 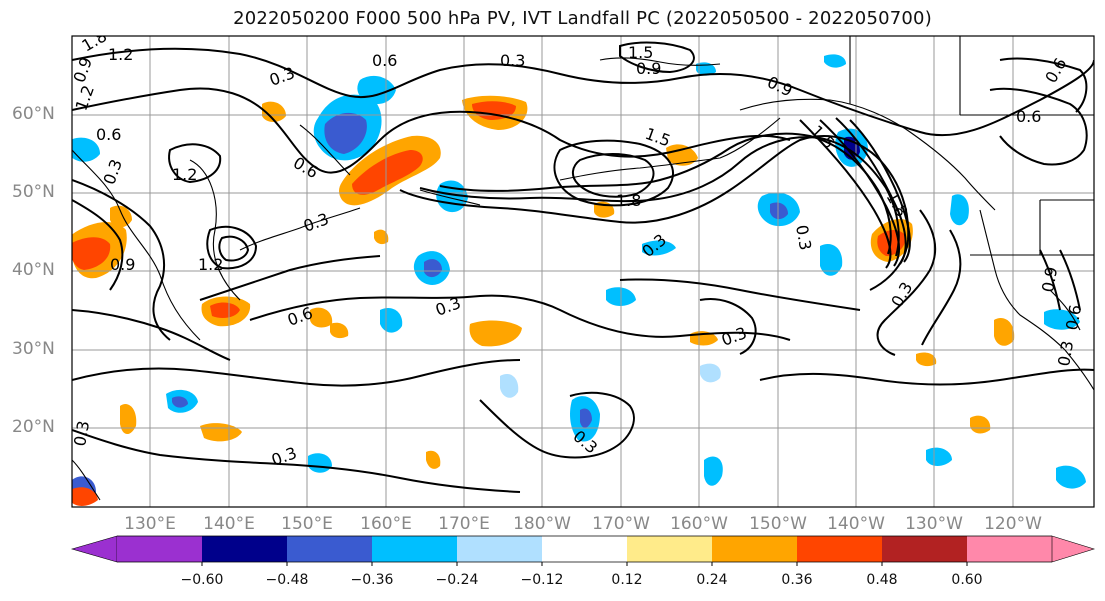 I want to click on lon-label: 170°E, so click(x=464, y=524).